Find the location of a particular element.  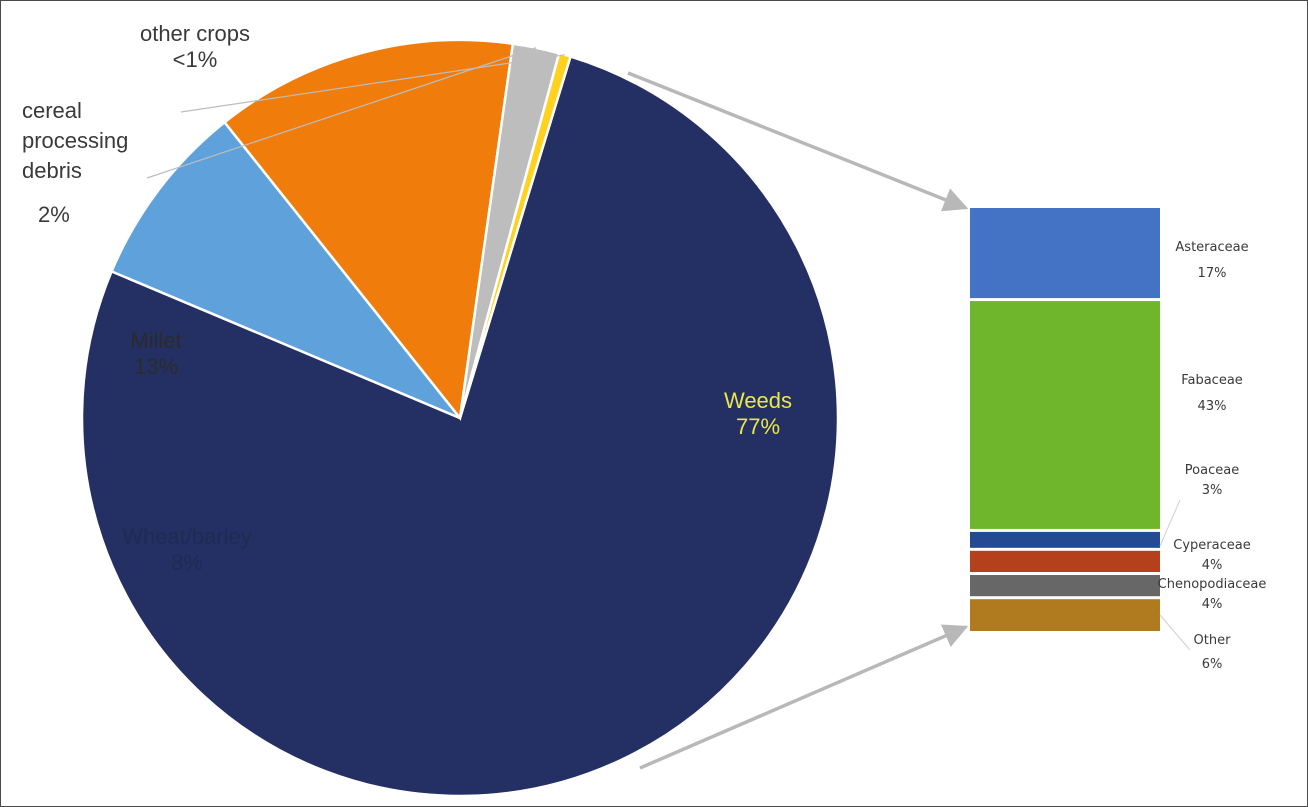

pie-pct-millet: 13% is located at coordinates (156, 366).